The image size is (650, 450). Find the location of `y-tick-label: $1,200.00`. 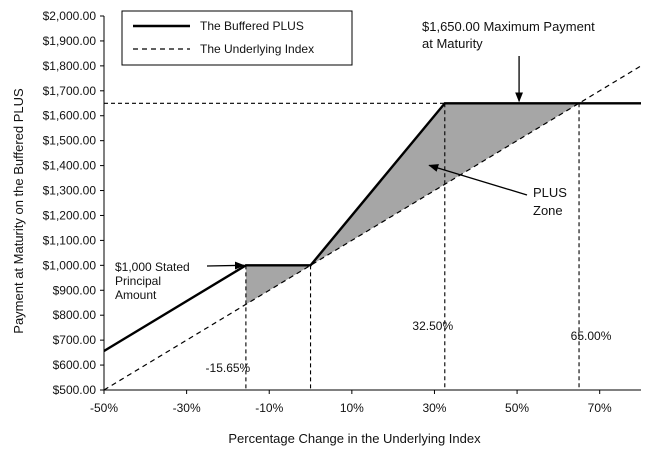

y-tick-label: $1,200.00 is located at coordinates (70, 215).